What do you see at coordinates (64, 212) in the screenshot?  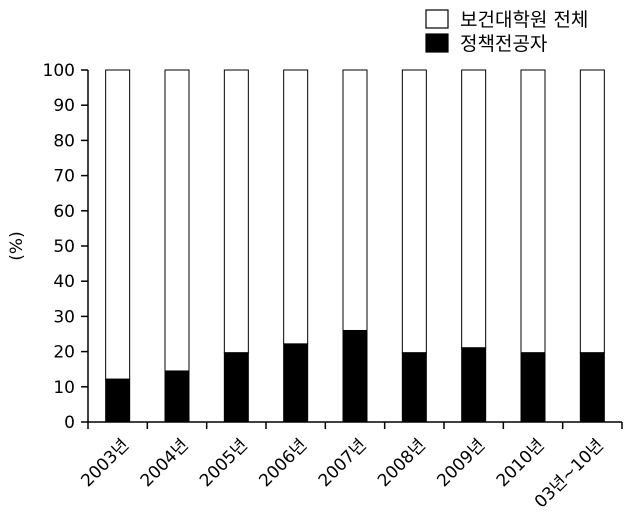 I see `y-tick-label: 60` at bounding box center [64, 212].